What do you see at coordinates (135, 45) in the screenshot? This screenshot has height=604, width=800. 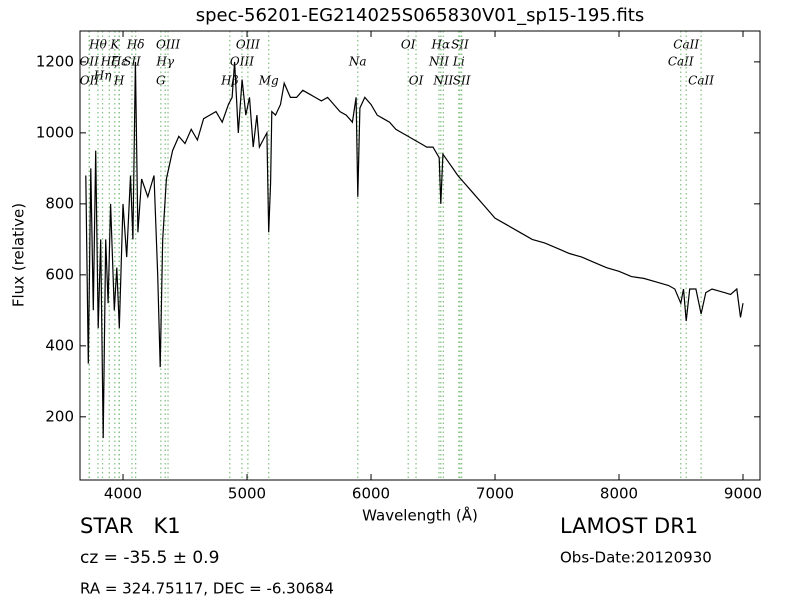 I see `spectral-line-label: Hδ` at bounding box center [135, 45].